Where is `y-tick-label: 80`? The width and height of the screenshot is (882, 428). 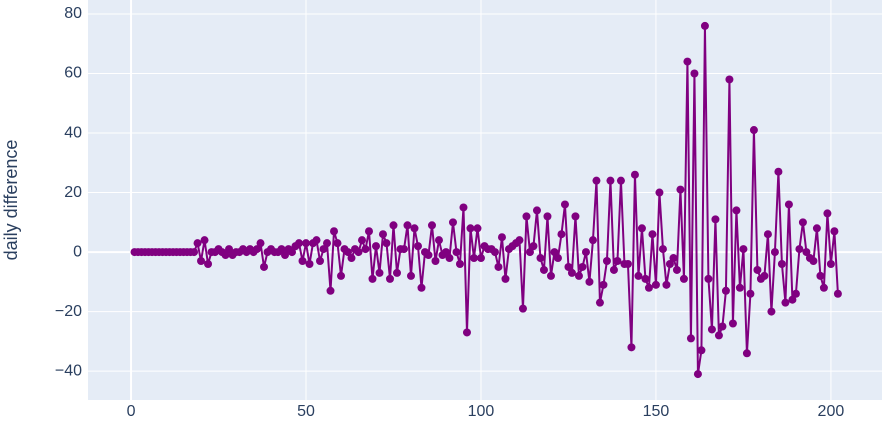 y-tick-label: 80 is located at coordinates (73, 13).